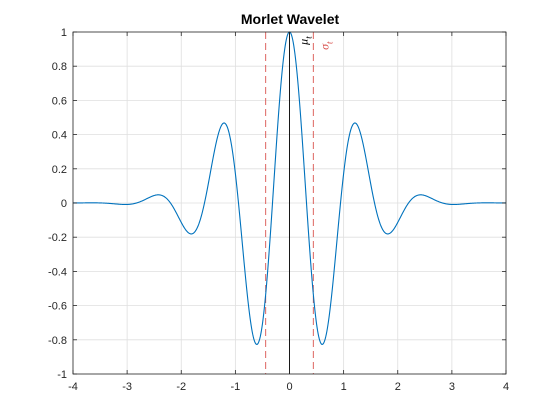  Describe the element at coordinates (57, 238) in the screenshot. I see `y-tick-label: -0.2` at that location.